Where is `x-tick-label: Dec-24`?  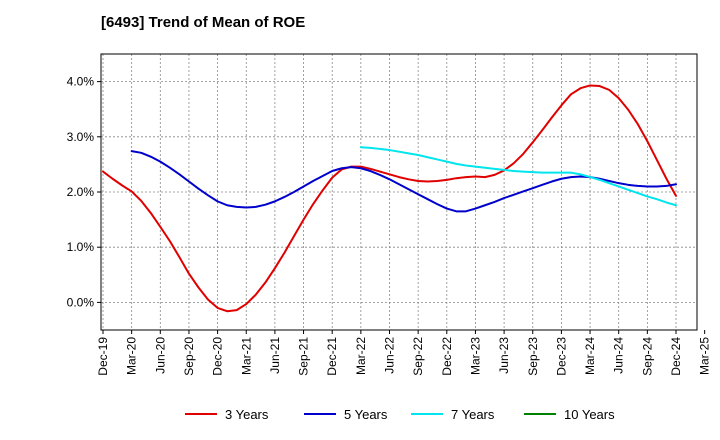
x-tick-label: Dec-24 is located at coordinates (676, 356).